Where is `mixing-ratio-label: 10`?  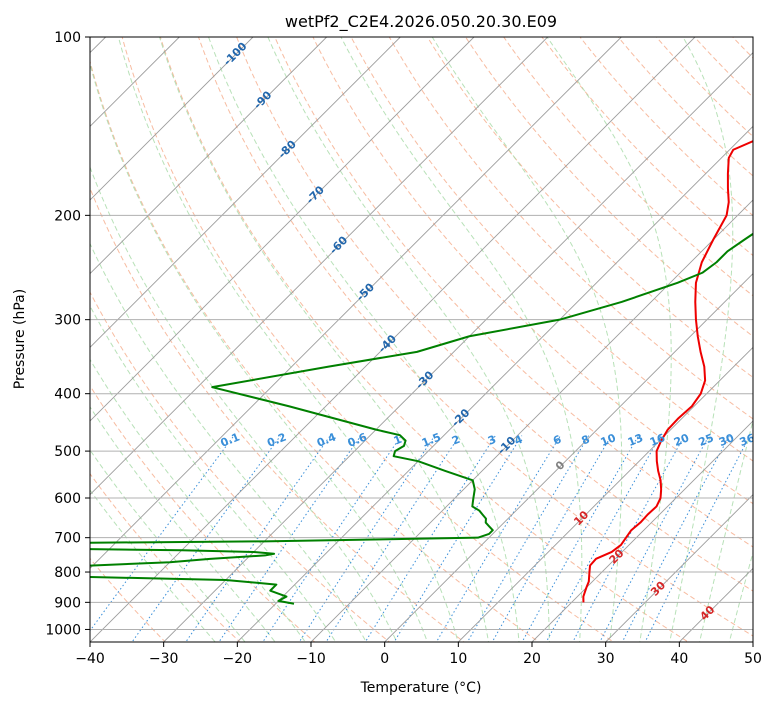
mixing-ratio-label: 10 is located at coordinates (608, 440).